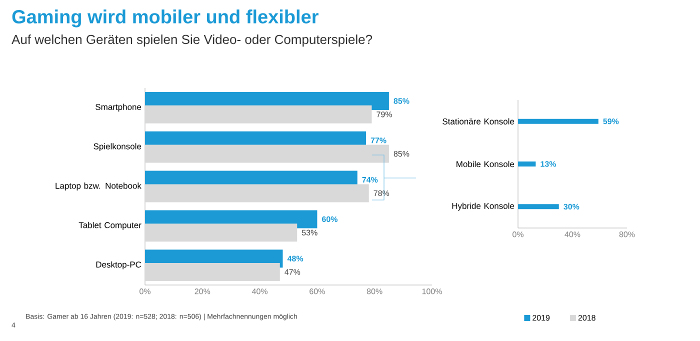 The image size is (700, 341). Describe the element at coordinates (119, 108) in the screenshot. I see `y-tick-label: Smartphone` at that location.